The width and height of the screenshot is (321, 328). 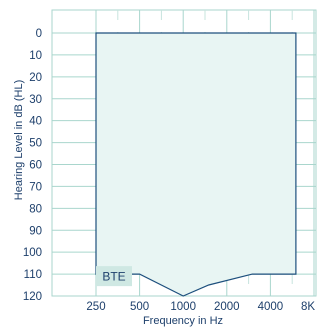 I want to click on label-layer: BTE, so click(x=114, y=276).